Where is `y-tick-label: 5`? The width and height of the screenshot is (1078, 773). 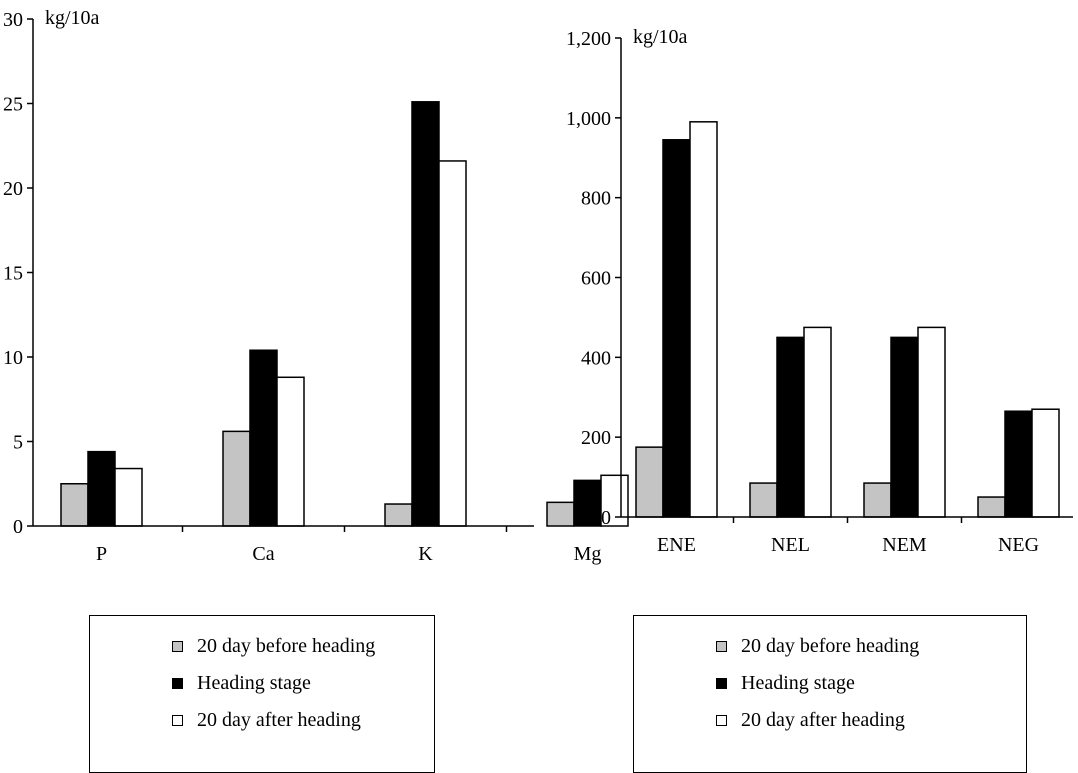
y-tick-label: 5 is located at coordinates (18, 443).